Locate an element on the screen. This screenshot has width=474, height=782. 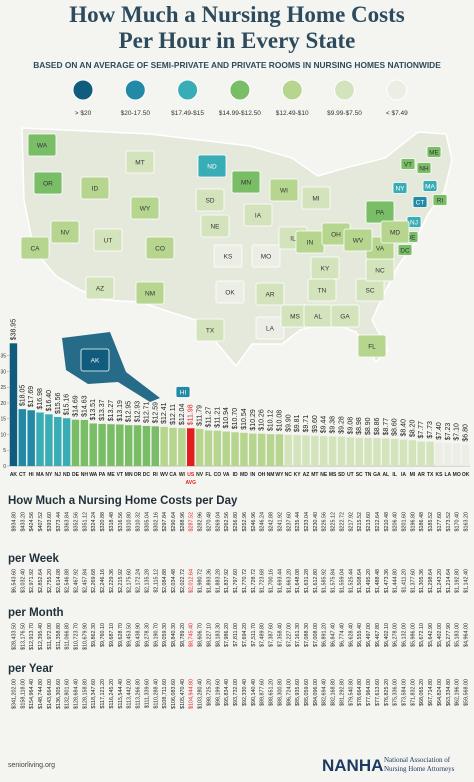
state-label: ME is located at coordinates (434, 152).